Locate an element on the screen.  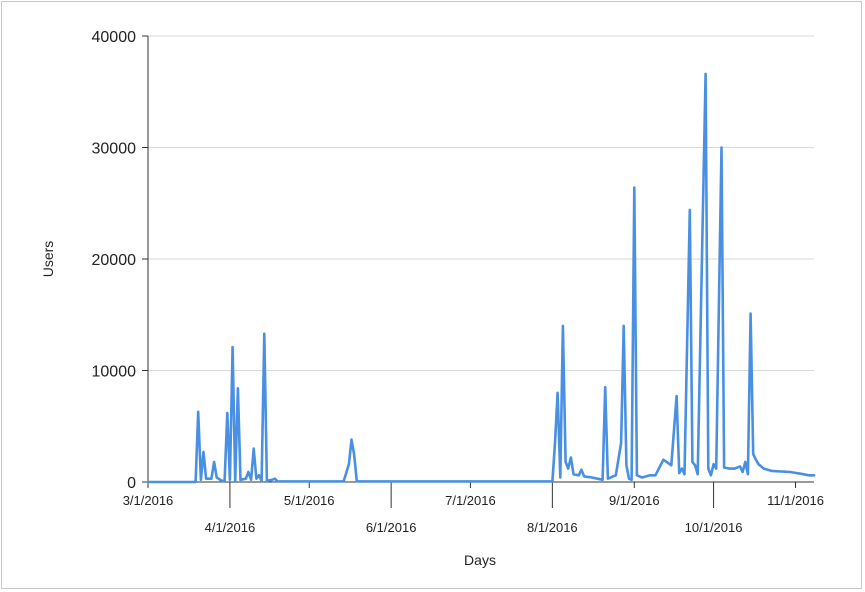
x-tick-label: 3/1/2016 is located at coordinates (148, 500).